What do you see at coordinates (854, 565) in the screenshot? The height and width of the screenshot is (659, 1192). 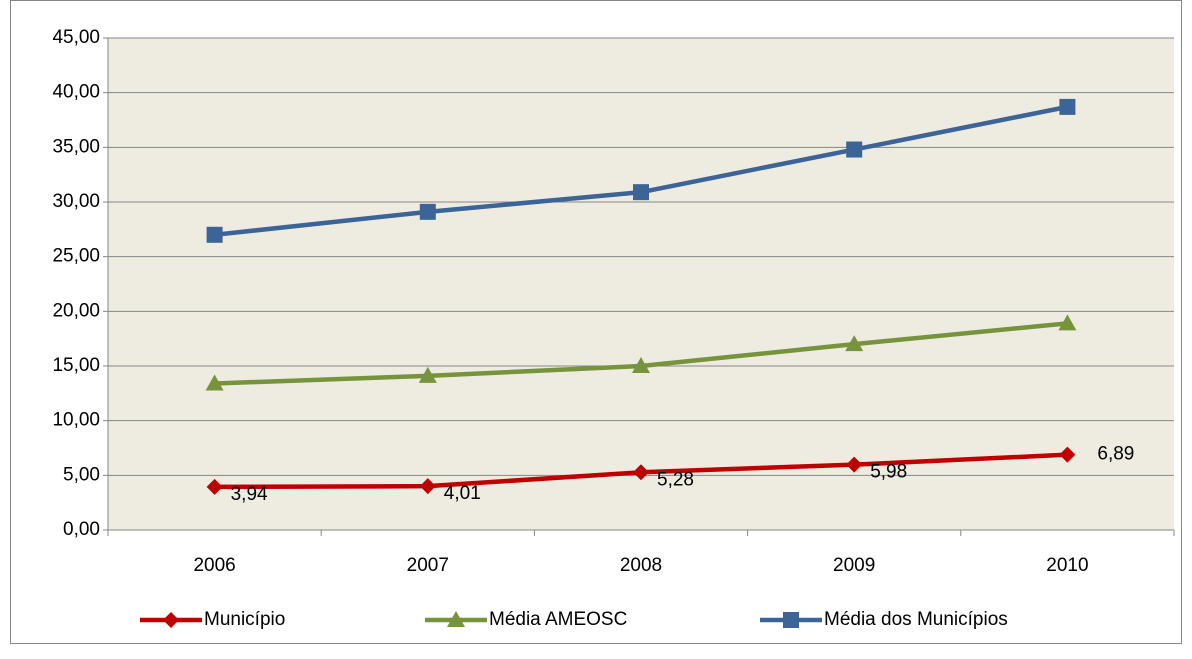 I see `x-tick-label: 2009` at bounding box center [854, 565].